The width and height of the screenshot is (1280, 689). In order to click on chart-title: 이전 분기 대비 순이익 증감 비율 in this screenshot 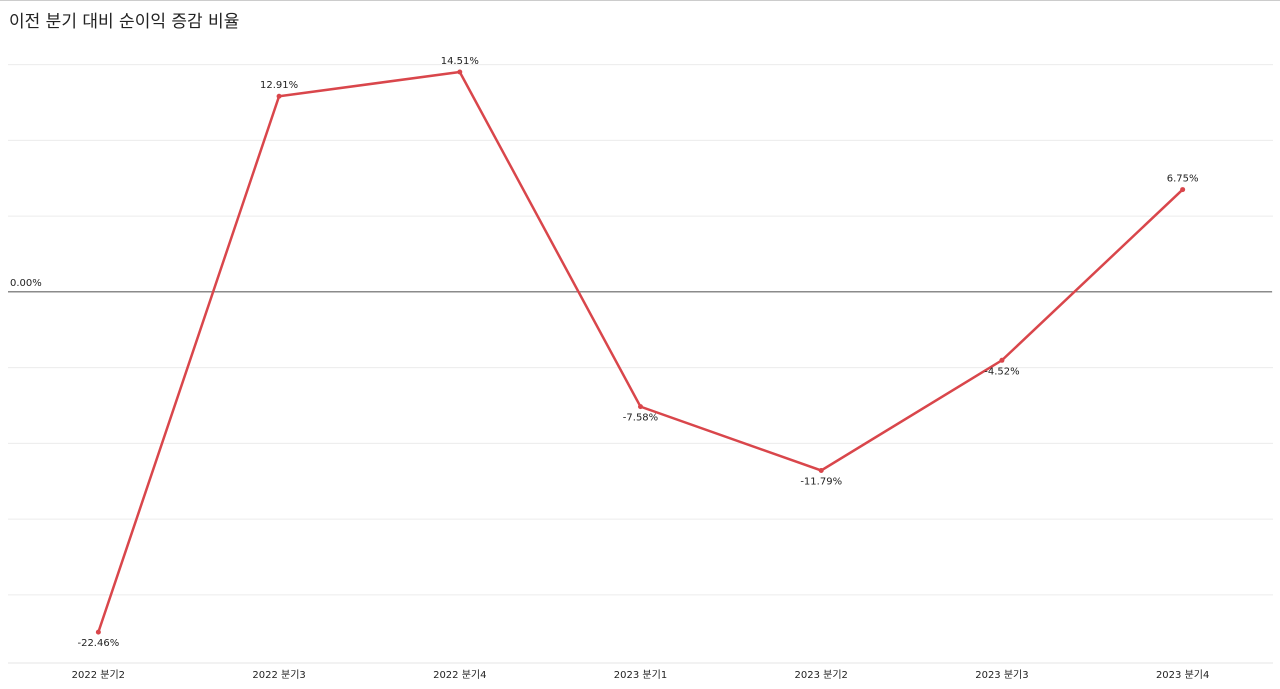, I will do `click(124, 22)`.